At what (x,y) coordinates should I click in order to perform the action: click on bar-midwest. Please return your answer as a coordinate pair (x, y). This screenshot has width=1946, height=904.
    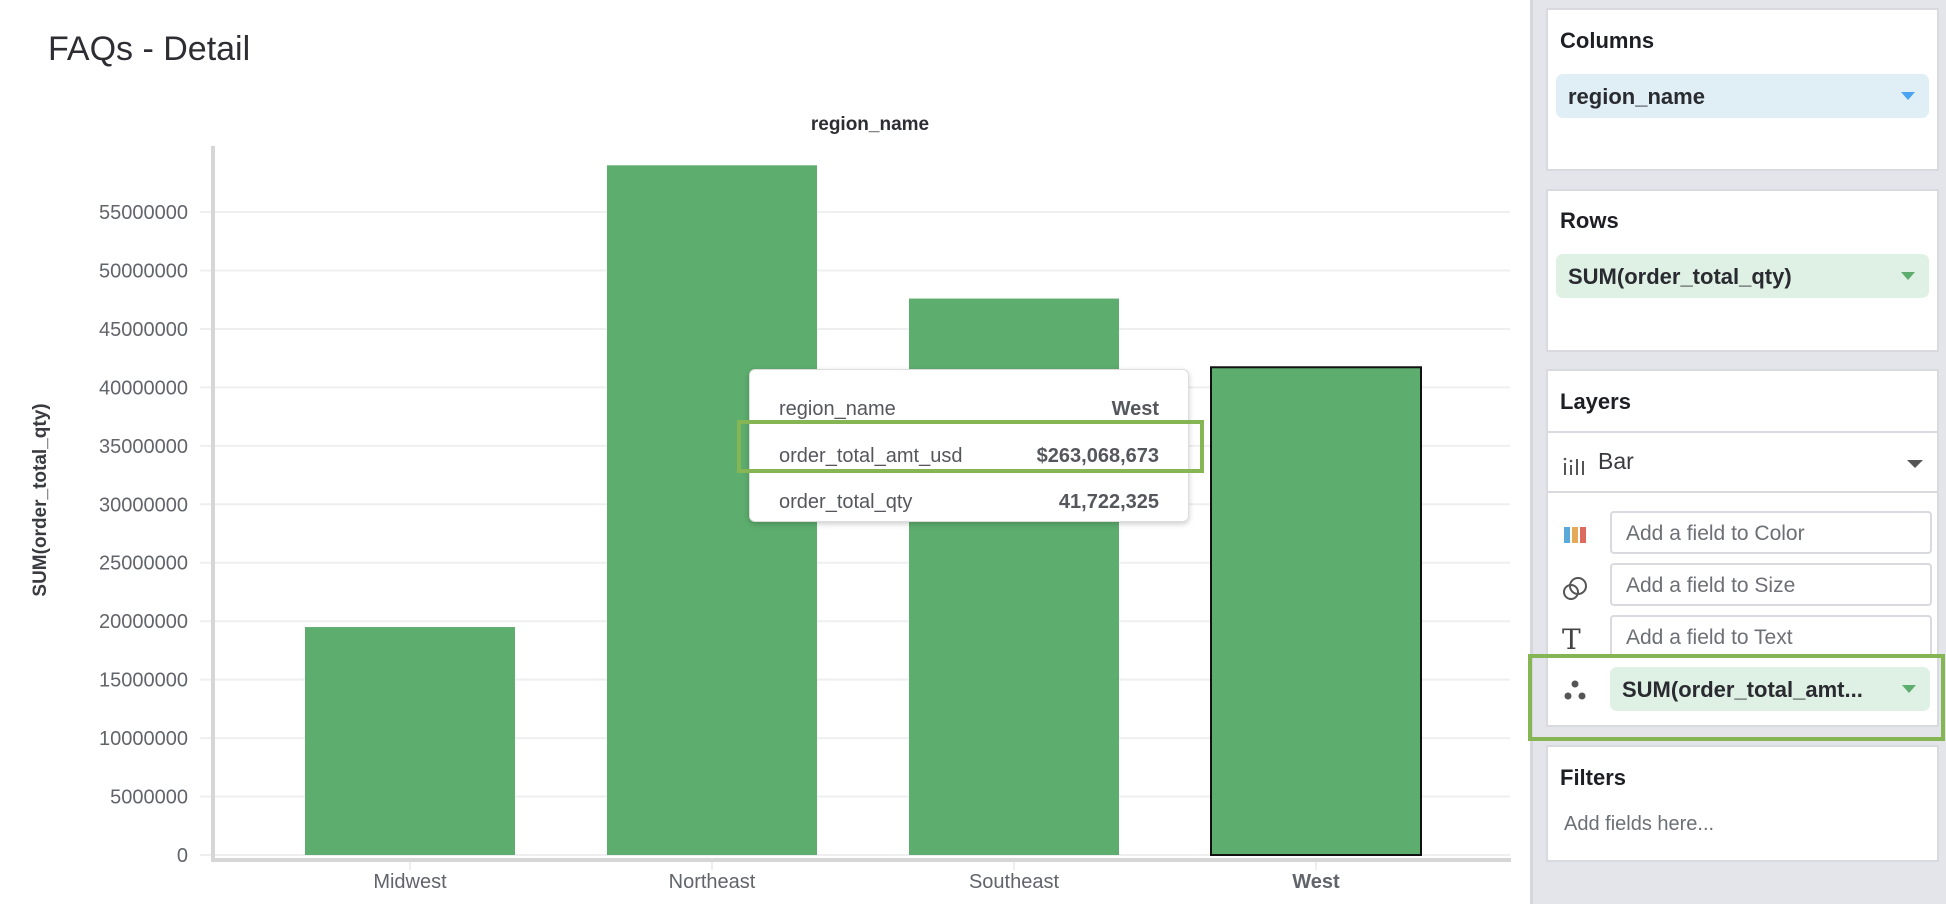
    Looking at the image, I should click on (410, 741).